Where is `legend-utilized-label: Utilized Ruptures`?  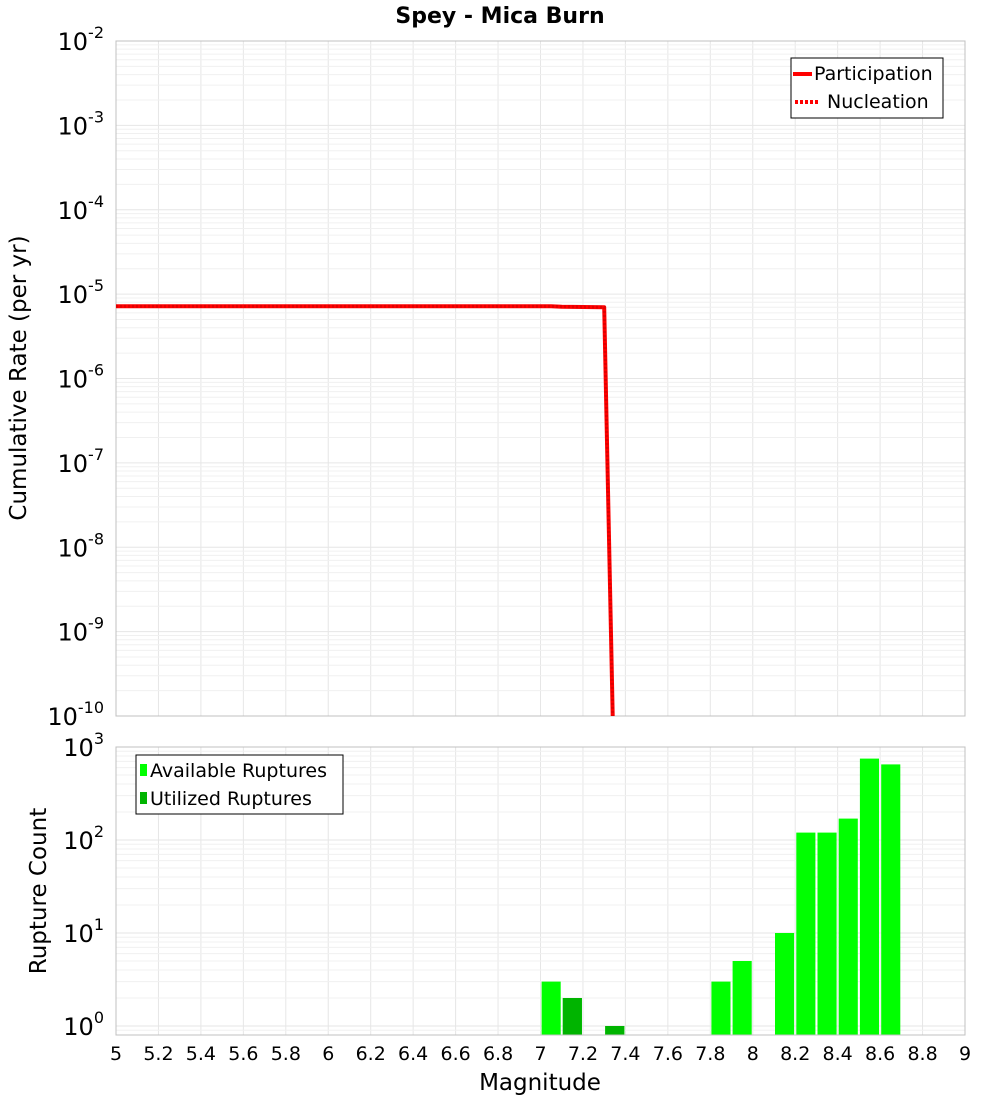
legend-utilized-label: Utilized Ruptures is located at coordinates (231, 799).